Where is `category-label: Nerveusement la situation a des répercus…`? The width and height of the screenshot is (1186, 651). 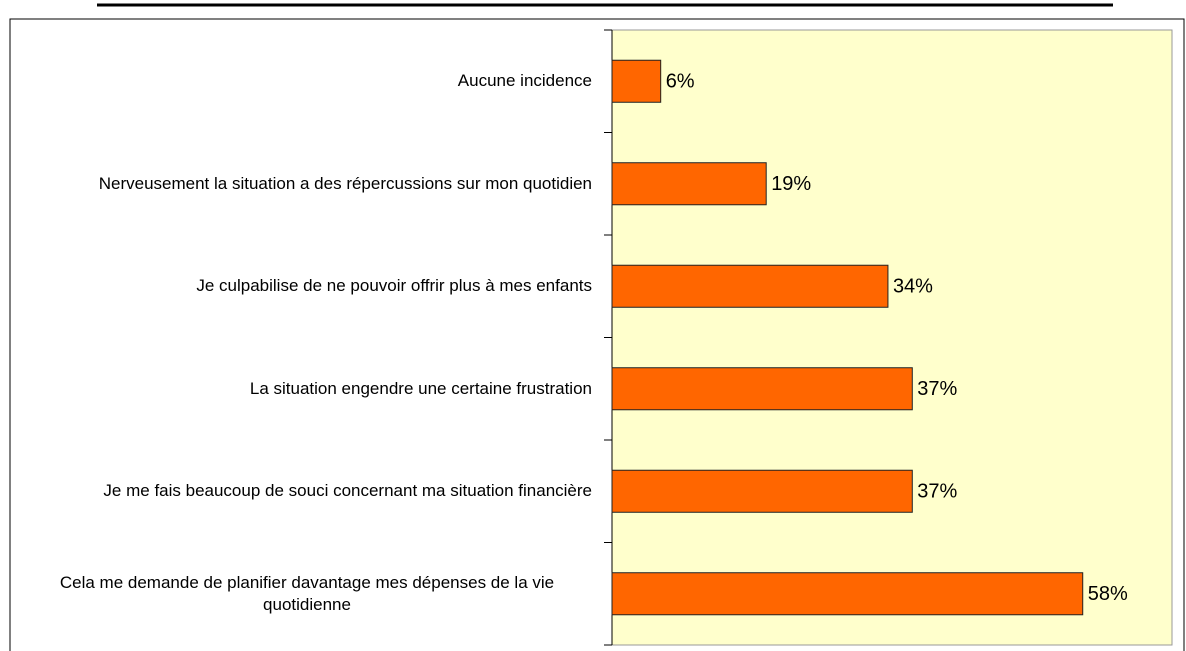
category-label: Nerveusement la situation a des répercus… is located at coordinates (306, 184).